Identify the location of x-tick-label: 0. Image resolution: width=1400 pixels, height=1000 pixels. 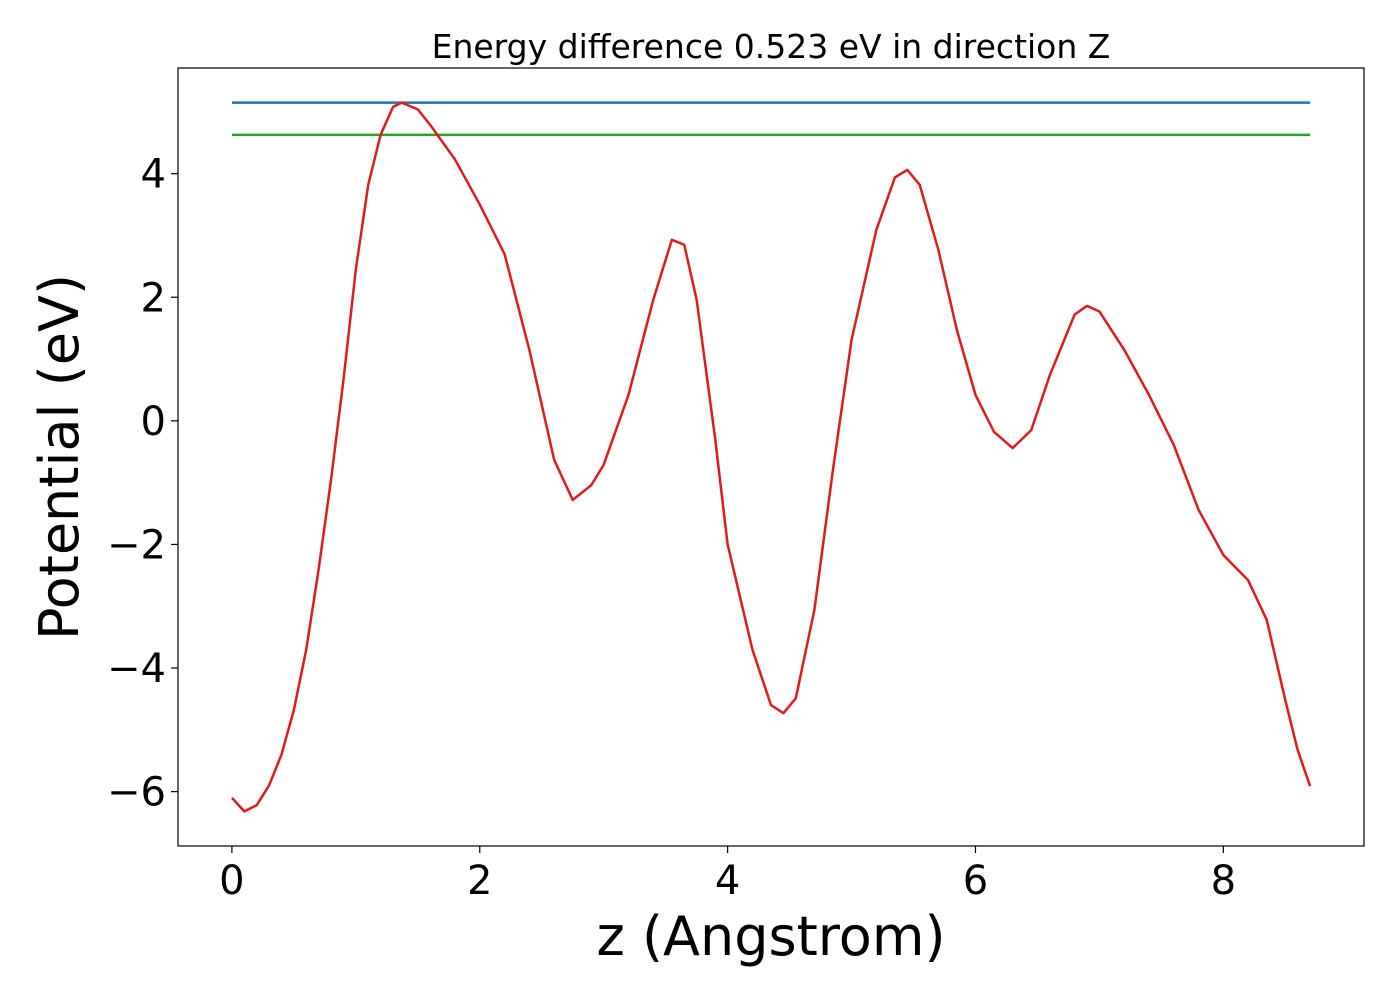
(231, 881).